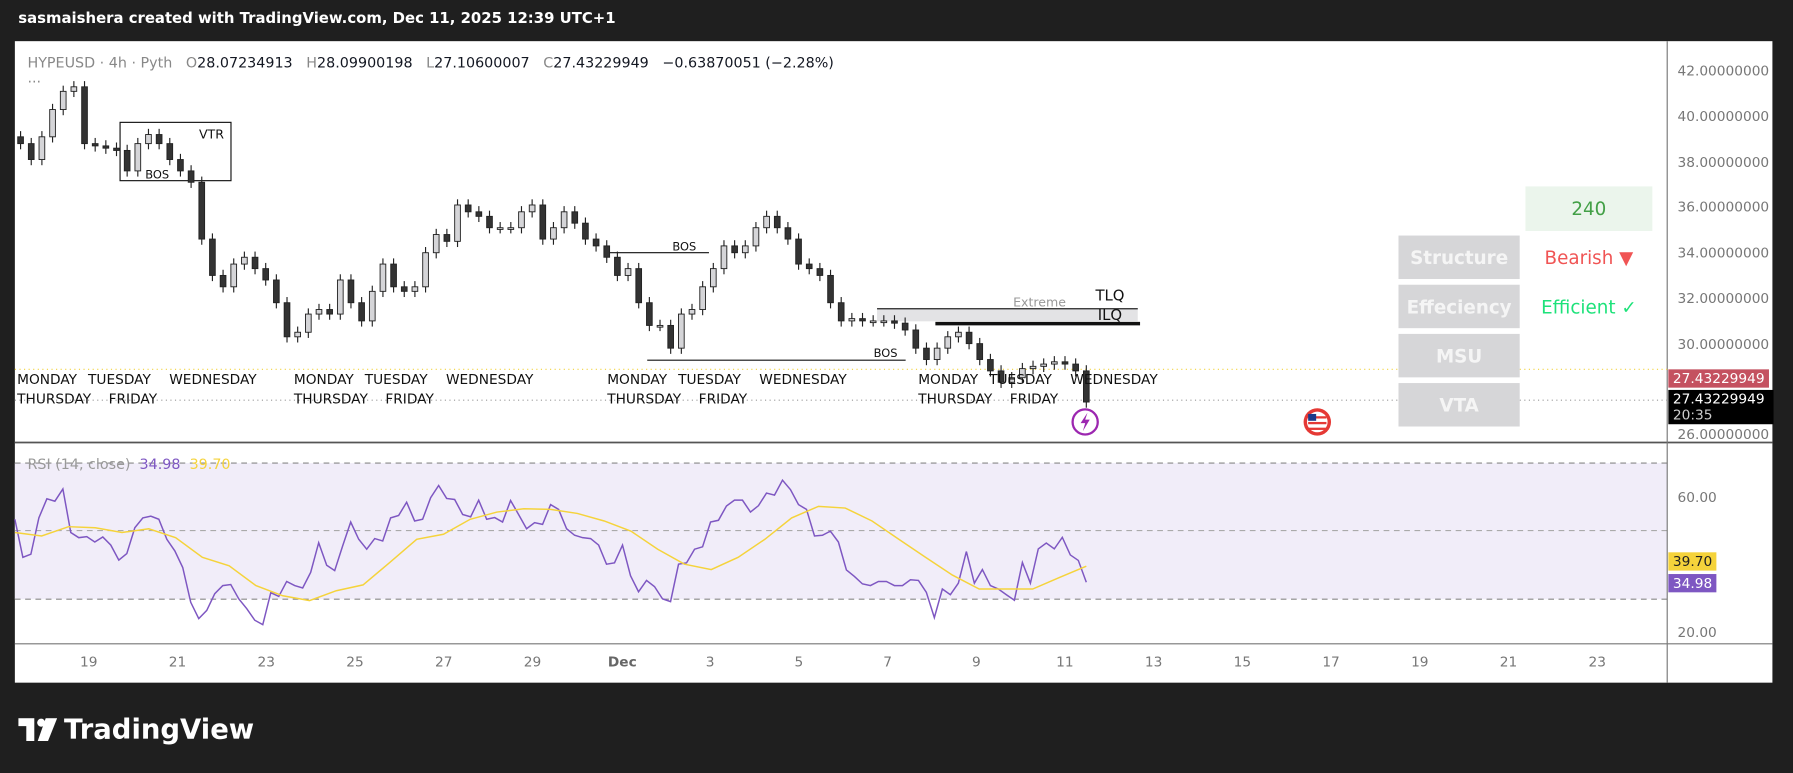 This screenshot has width=1793, height=773. What do you see at coordinates (1317, 422) in the screenshot?
I see `us-flag-event-icon` at bounding box center [1317, 422].